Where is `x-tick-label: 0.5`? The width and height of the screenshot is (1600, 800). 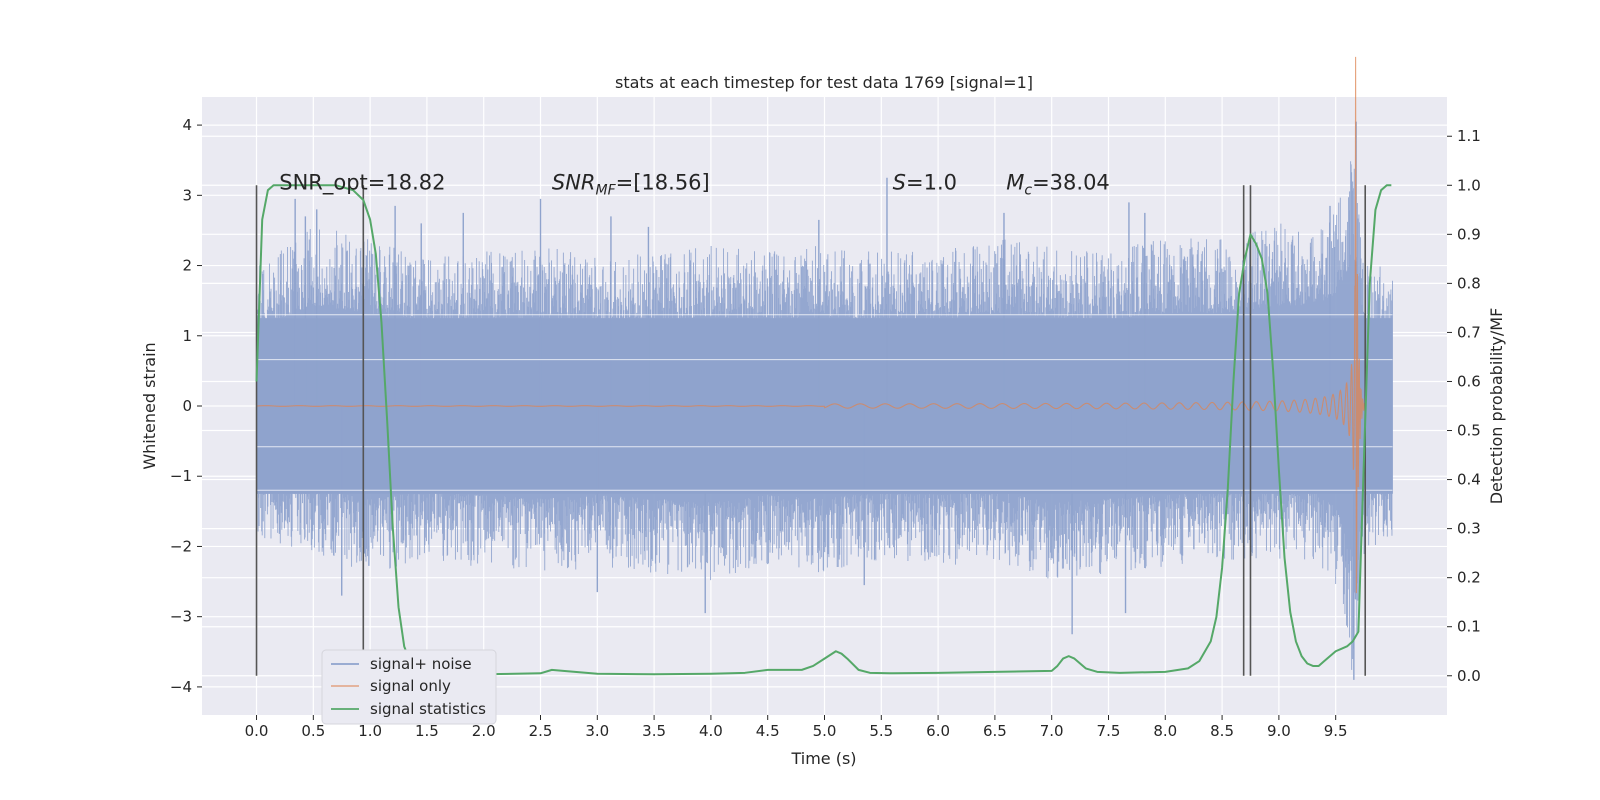
x-tick-label: 0.5 is located at coordinates (313, 731).